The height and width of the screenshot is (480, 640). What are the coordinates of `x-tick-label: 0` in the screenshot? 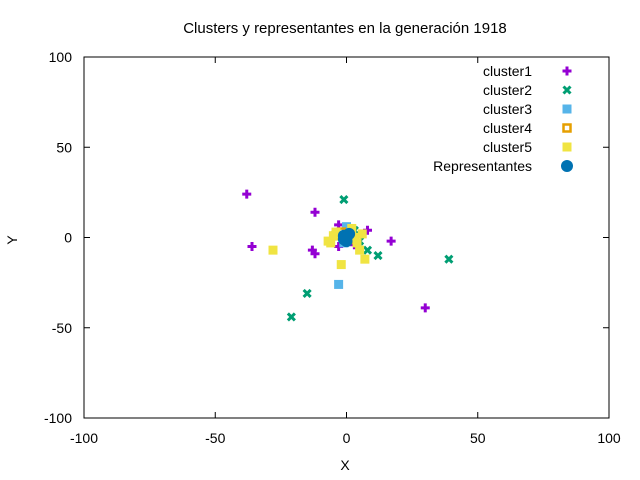 It's located at (347, 438).